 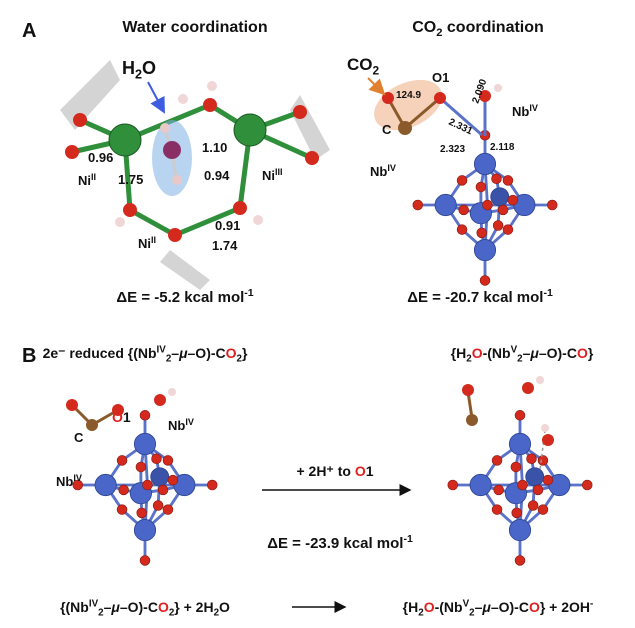 What do you see at coordinates (74, 607) in the screenshot?
I see `text-part: {(Nb` at bounding box center [74, 607].